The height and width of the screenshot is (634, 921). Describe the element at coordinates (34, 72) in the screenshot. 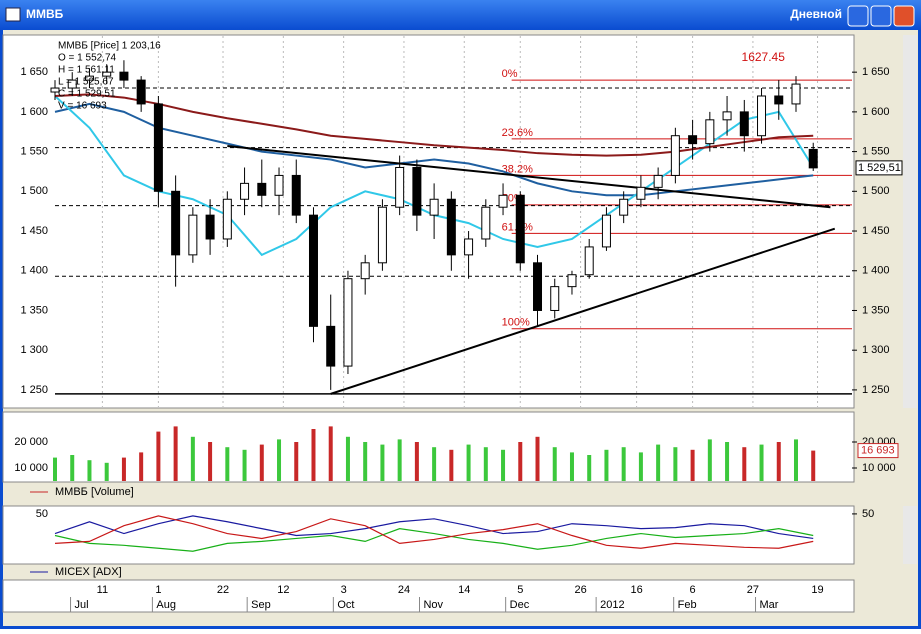

I see `y-tick-label-left: 1 650` at that location.